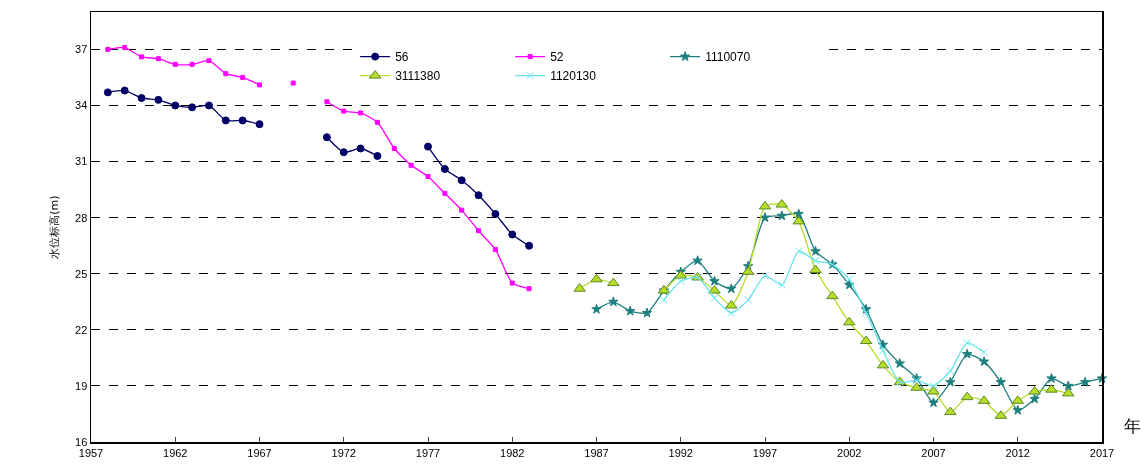  Describe the element at coordinates (1132, 426) in the screenshot. I see `x-axis-title: 年` at that location.